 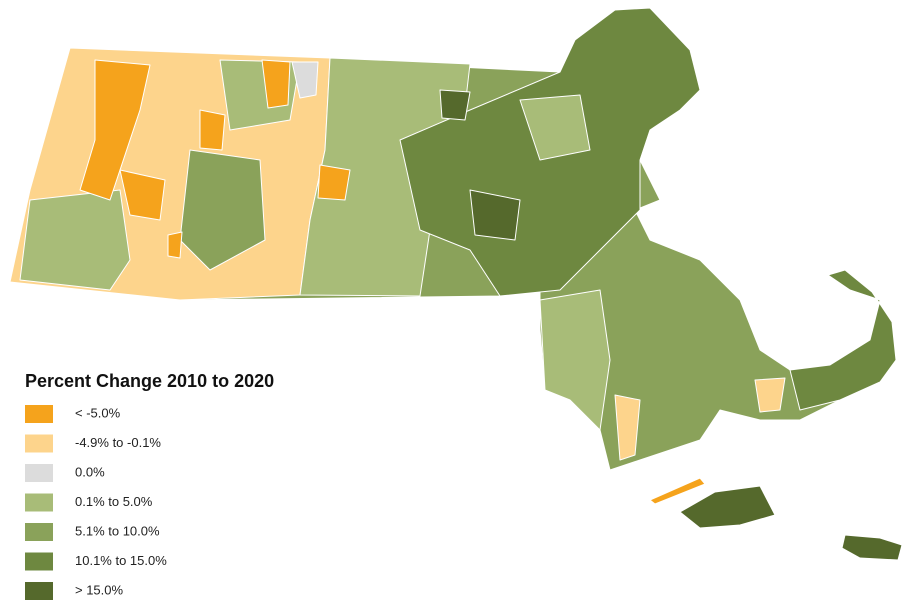 What do you see at coordinates (872, 547) in the screenshot?
I see `nantucket` at bounding box center [872, 547].